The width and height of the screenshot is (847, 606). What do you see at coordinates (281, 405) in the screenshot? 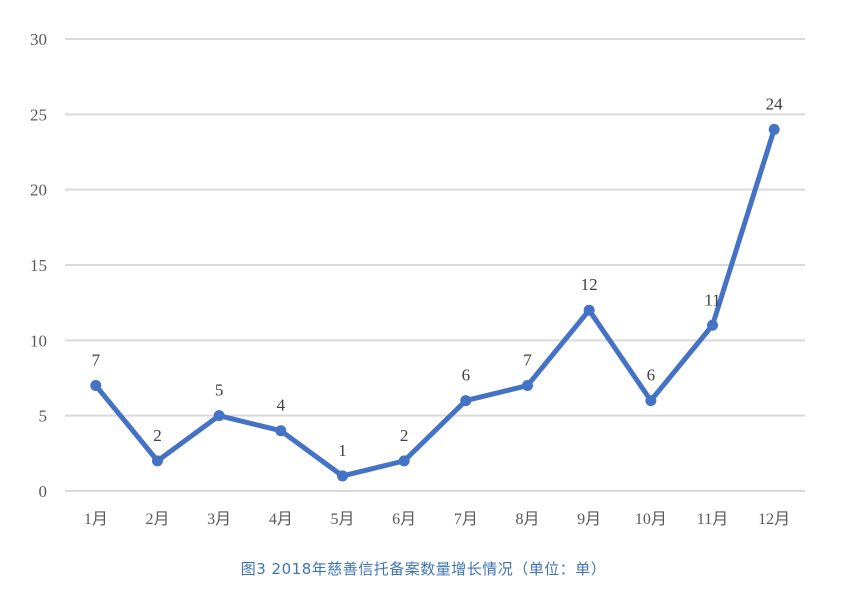
I see `data-label: 4` at bounding box center [281, 405].